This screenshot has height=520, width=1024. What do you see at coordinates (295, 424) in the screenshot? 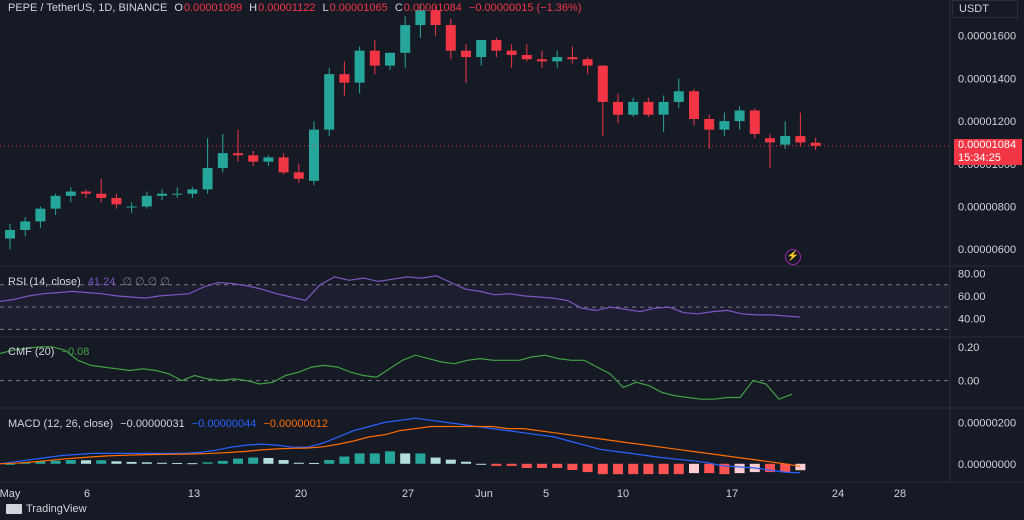
I see `signal-value: −0.00000012` at bounding box center [295, 424].